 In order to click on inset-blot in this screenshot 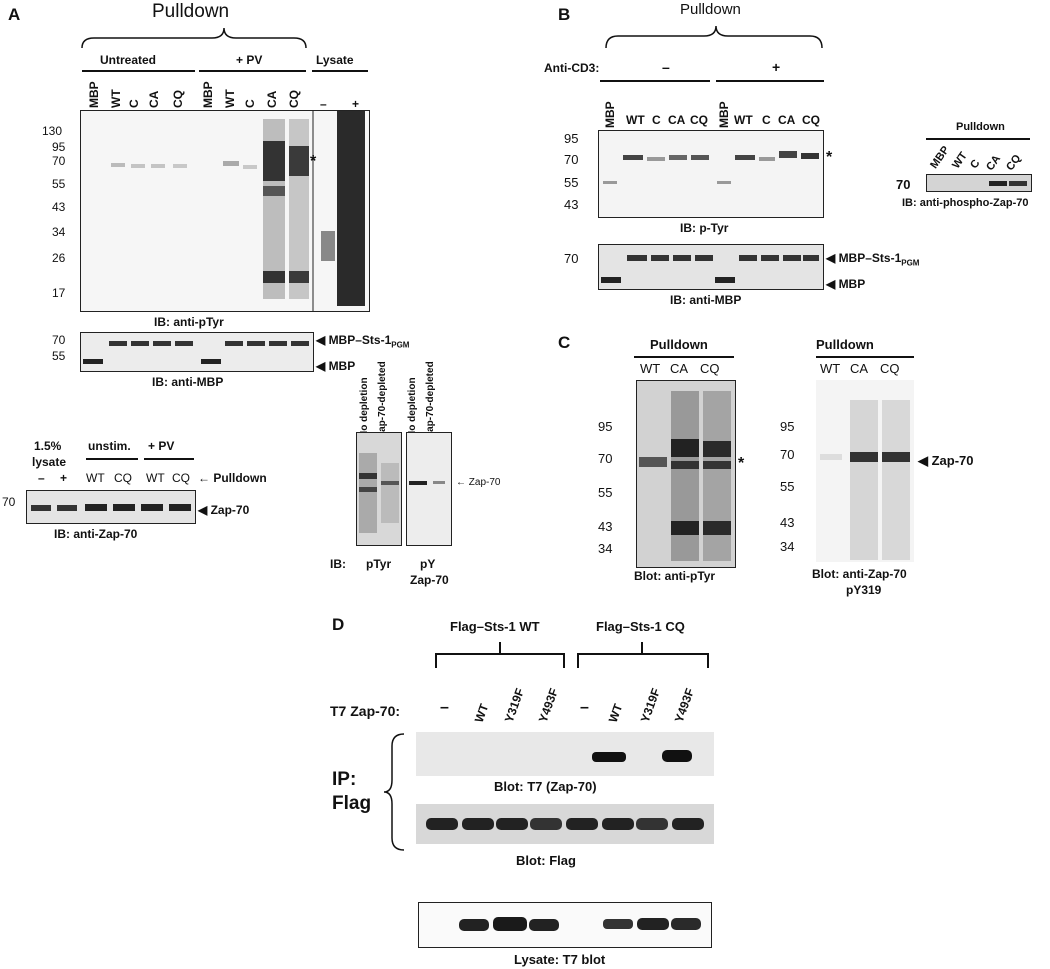, I will do `click(979, 183)`.